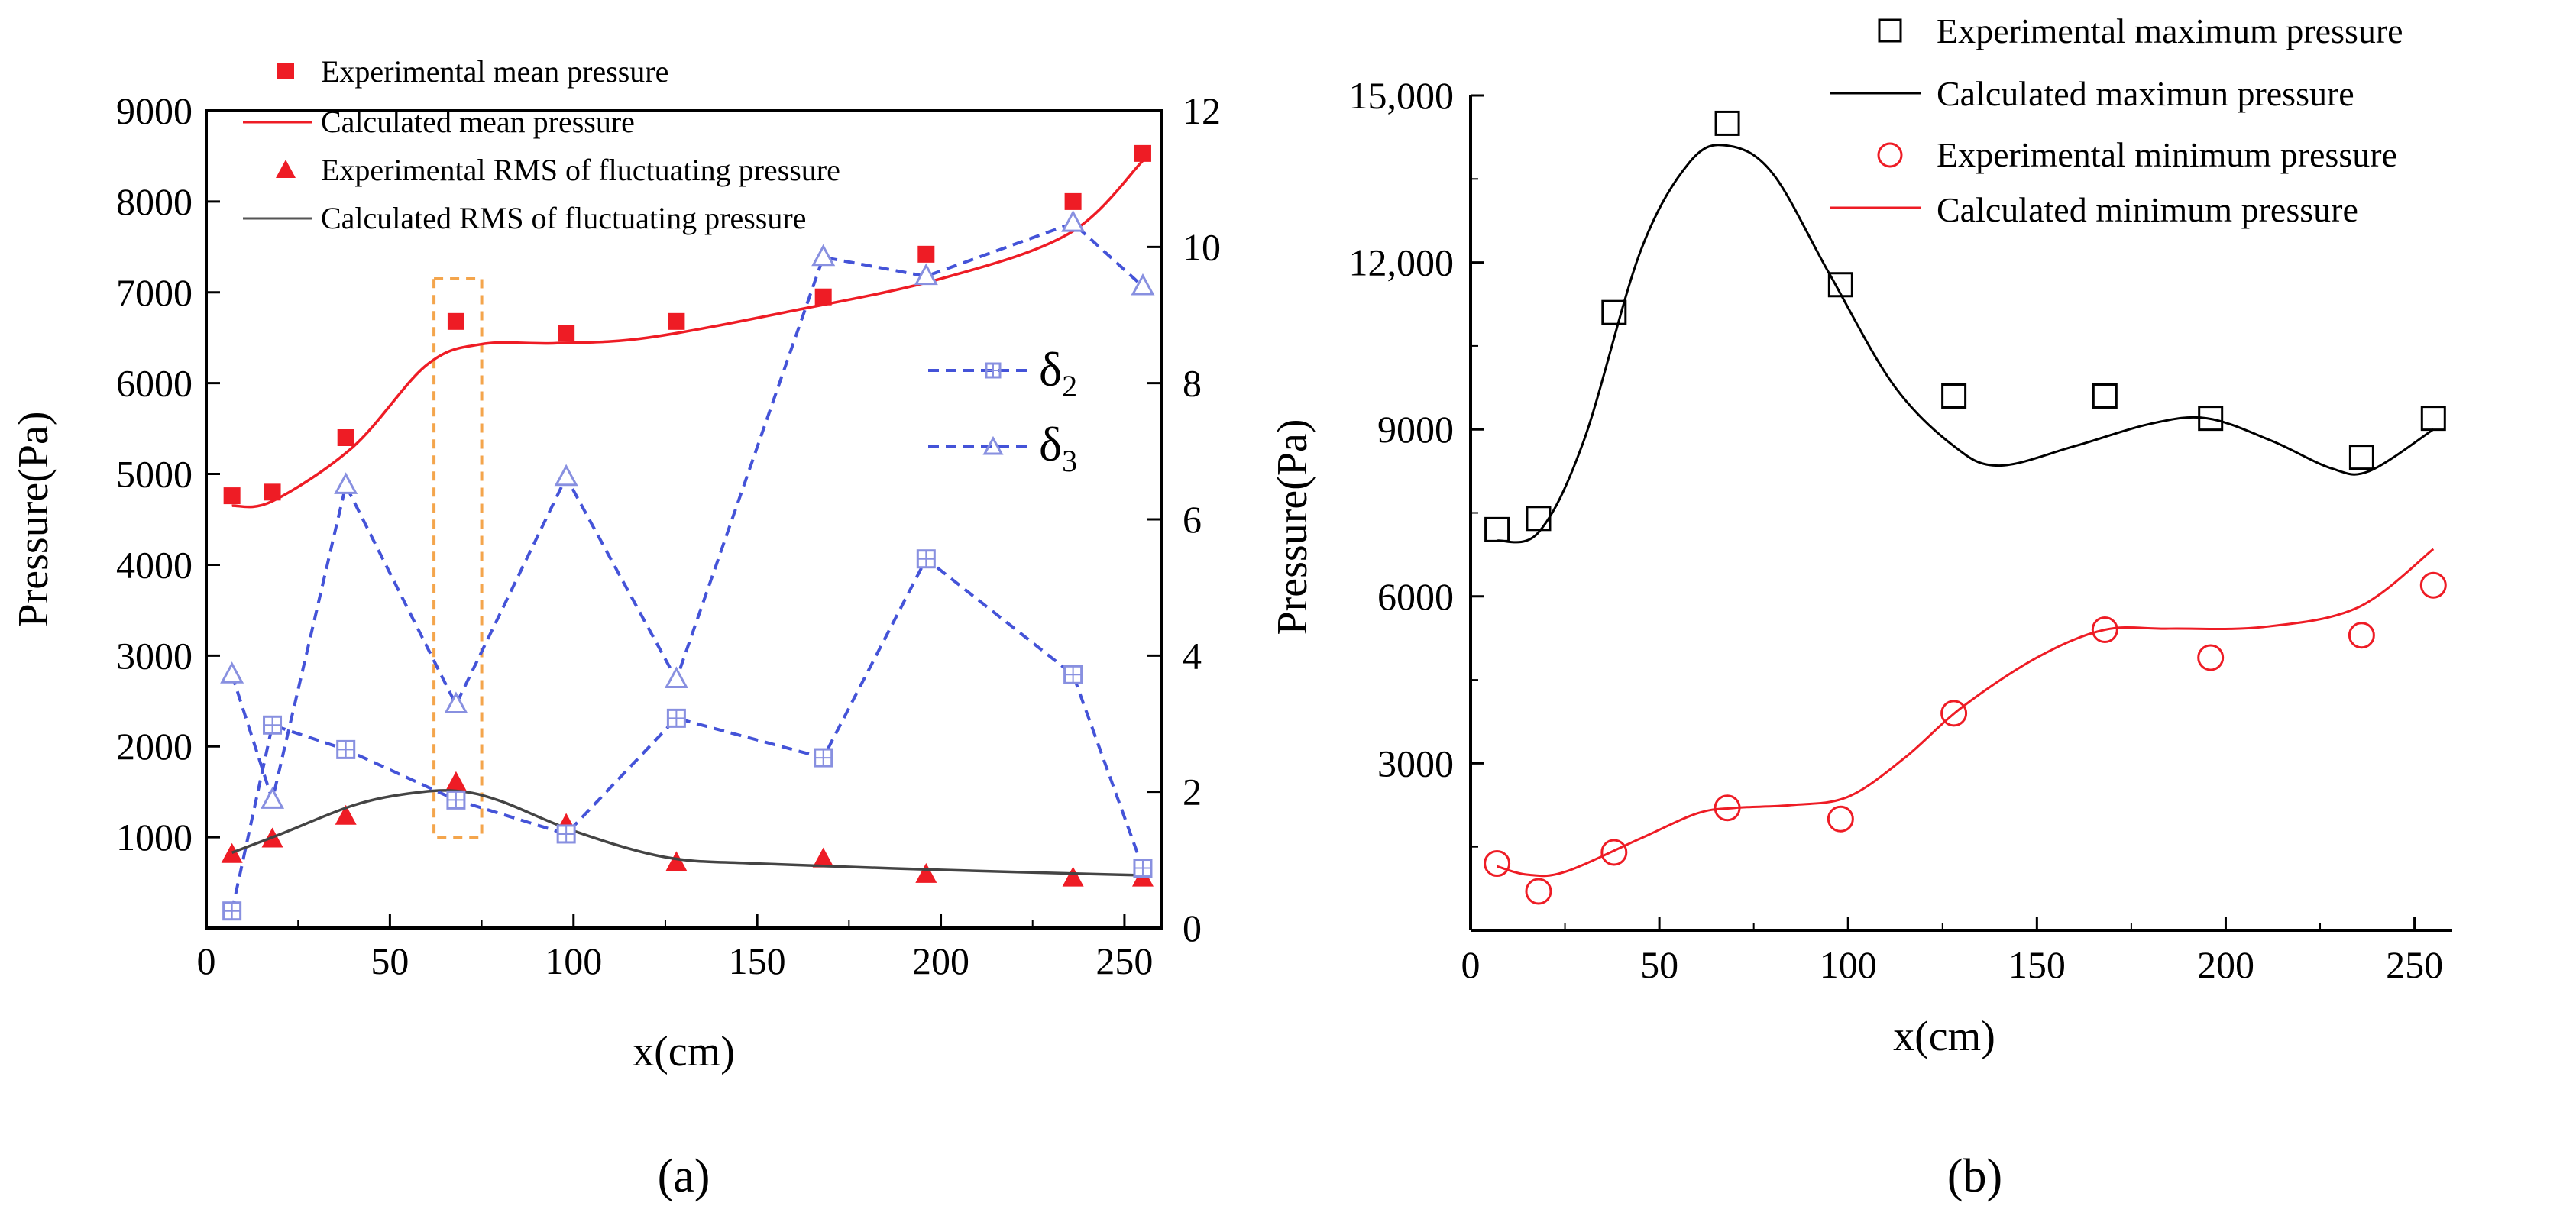  What do you see at coordinates (684, 1176) in the screenshot?
I see `panel-a-label: (a)` at bounding box center [684, 1176].